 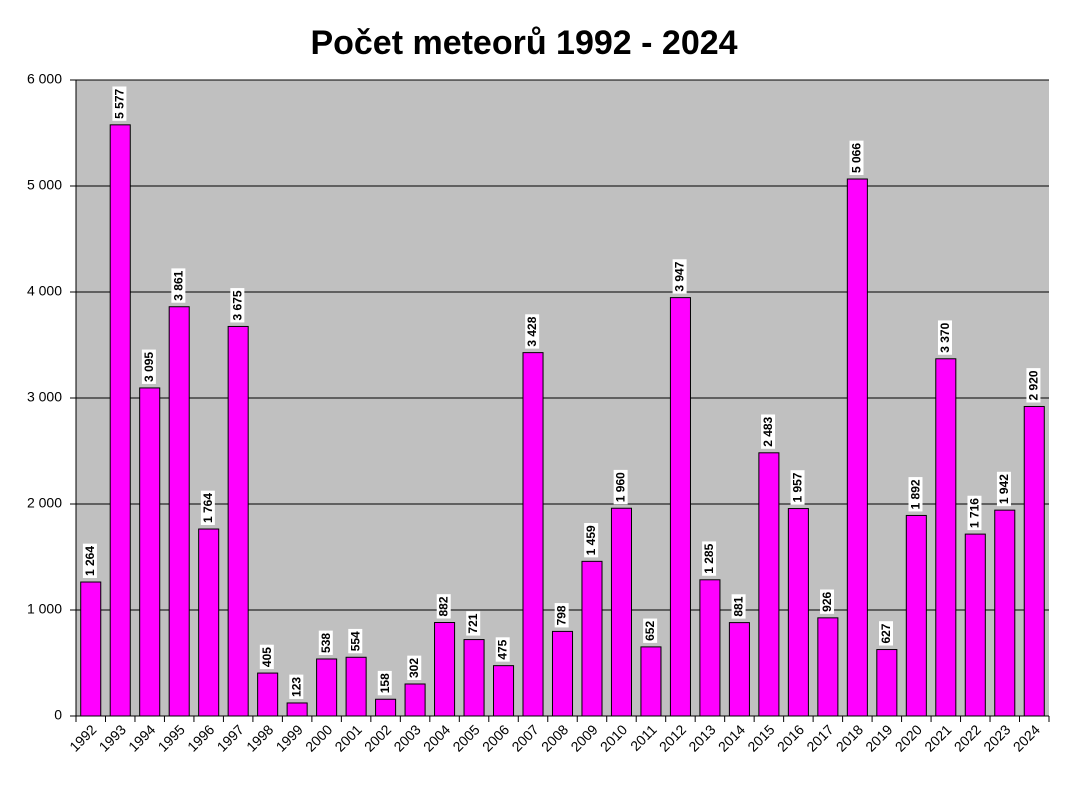 I want to click on value-label: 3 861, so click(x=178, y=285).